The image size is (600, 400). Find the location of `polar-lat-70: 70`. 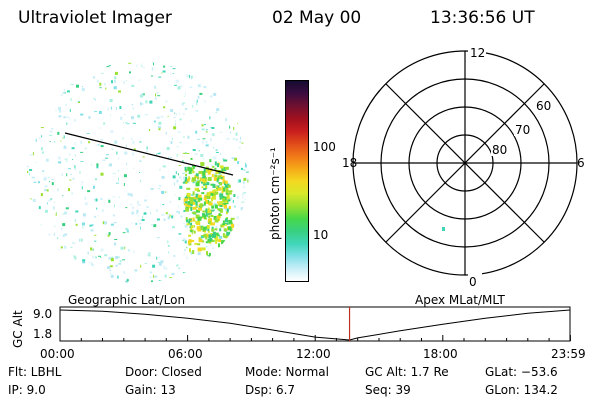

polar-lat-70: 70 is located at coordinates (522, 130).